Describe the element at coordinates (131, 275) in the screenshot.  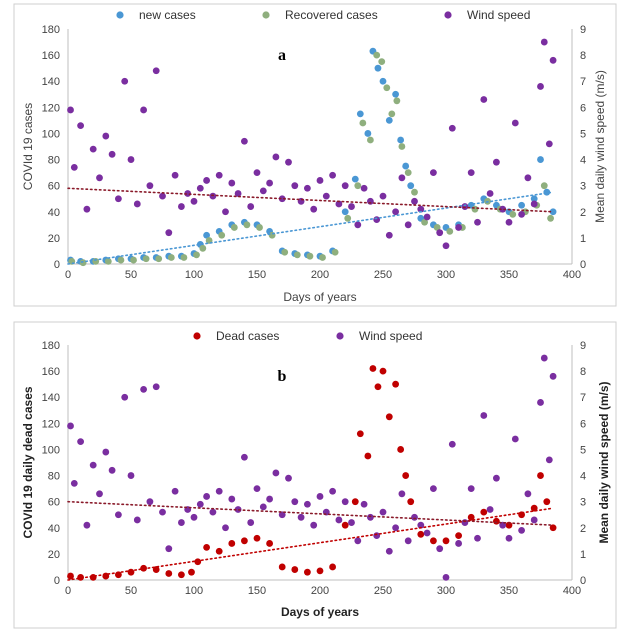
I see `x-tick-label: 50` at that location.